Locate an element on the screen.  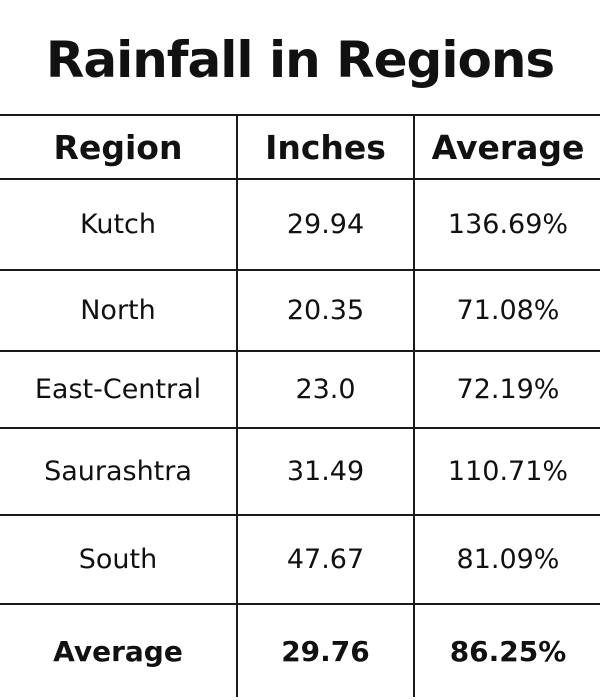
table-row: North 20.35 71.08% is located at coordinates (300, 310).